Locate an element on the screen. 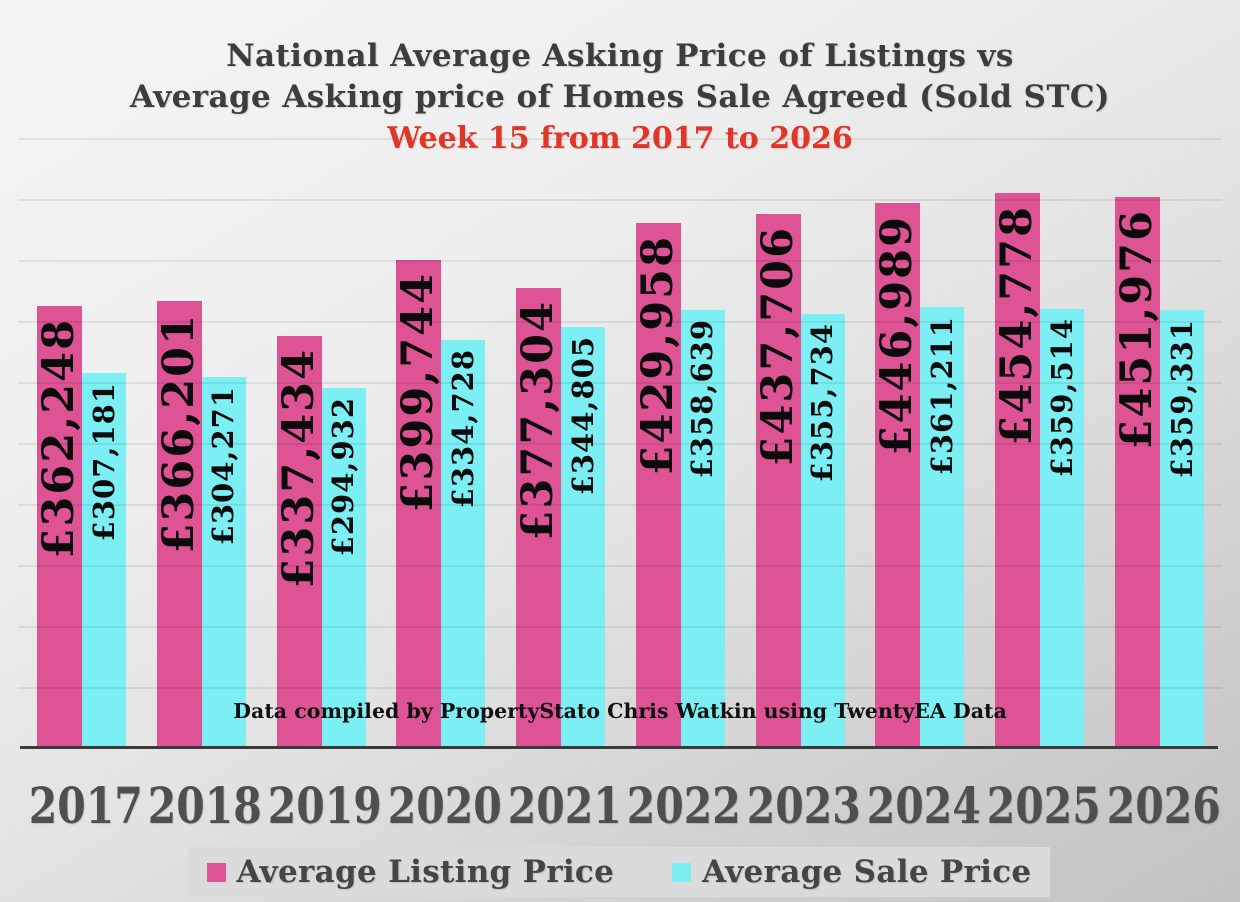  bar-value-label: £446,989 is located at coordinates (897, 335).